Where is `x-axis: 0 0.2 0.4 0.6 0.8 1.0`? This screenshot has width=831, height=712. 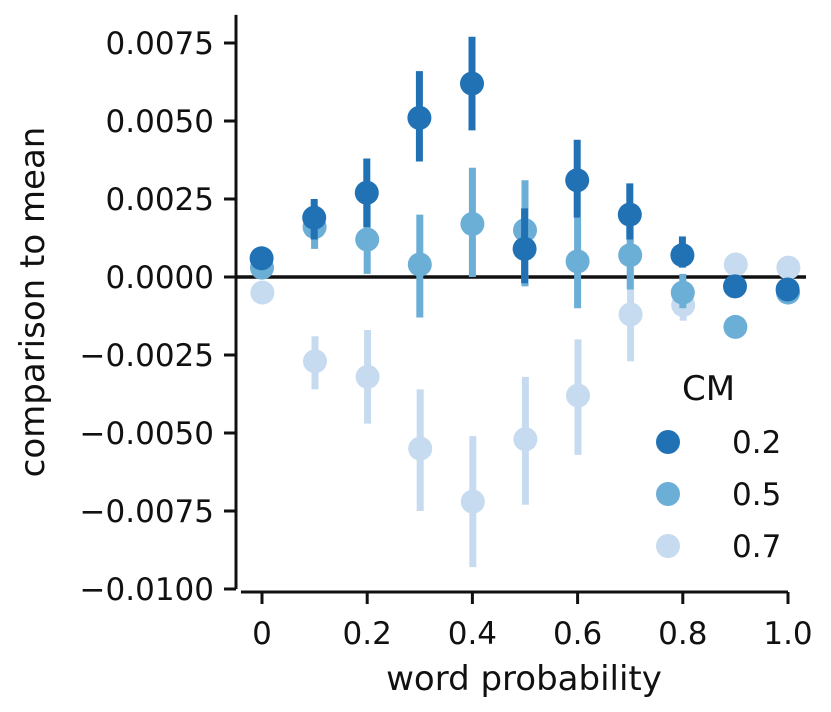
x-axis: 0 0.2 0.4 0.6 0.8 1.0 is located at coordinates (526, 621).